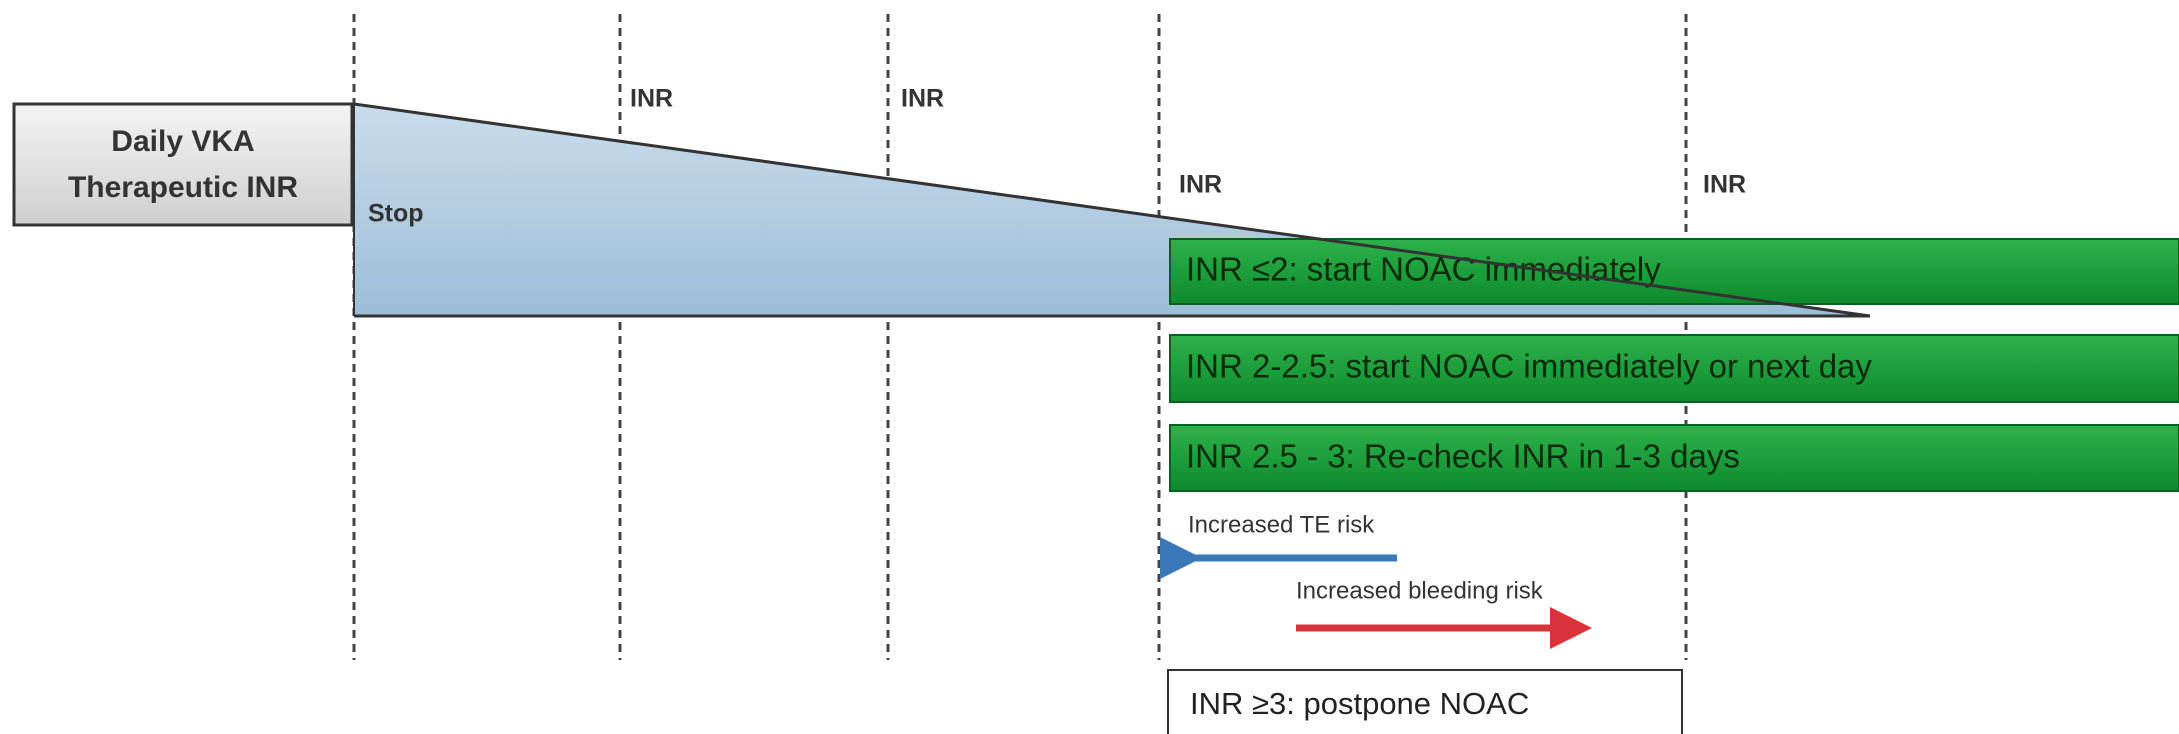  I want to click on bar-label: INR ≤2: start NOAC immediately, so click(1423, 269).